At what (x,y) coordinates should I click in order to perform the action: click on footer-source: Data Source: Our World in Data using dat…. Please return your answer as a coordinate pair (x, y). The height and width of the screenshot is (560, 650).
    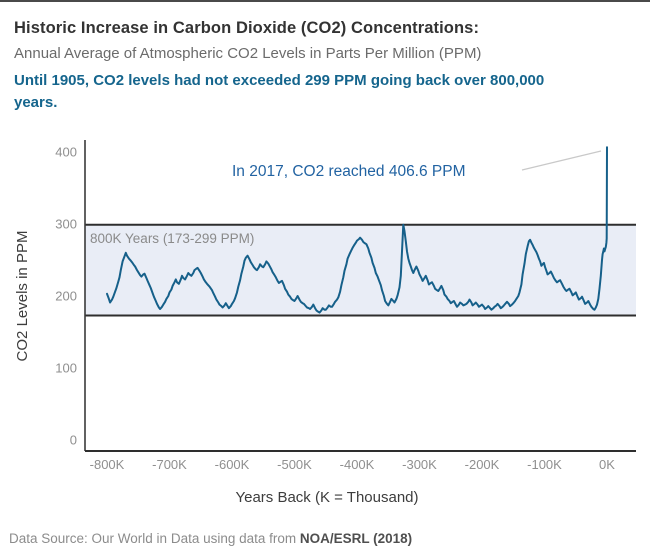
    Looking at the image, I should click on (210, 538).